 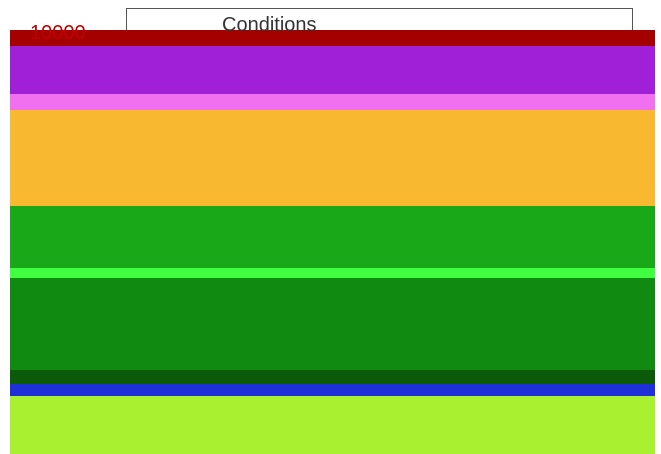 I want to click on frame, so click(x=379, y=21).